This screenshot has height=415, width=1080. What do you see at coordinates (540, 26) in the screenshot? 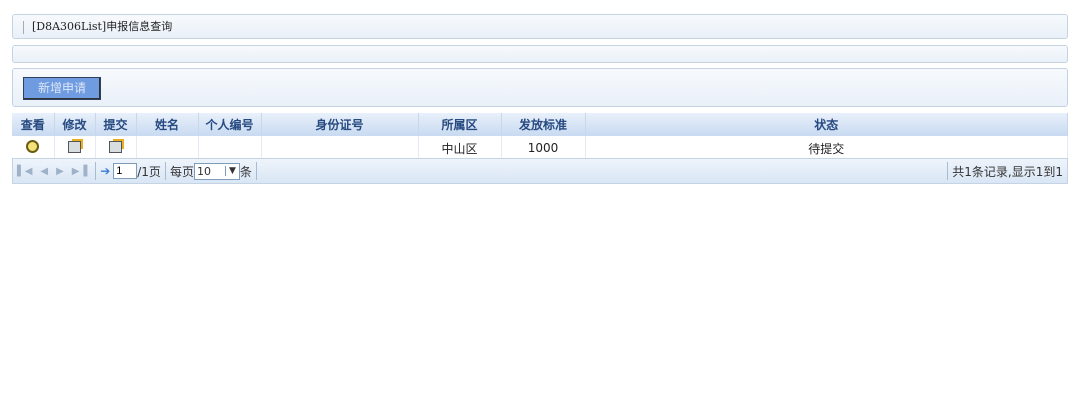
I see `page-title-bar: [D8A306List]申报信息查询` at bounding box center [540, 26].